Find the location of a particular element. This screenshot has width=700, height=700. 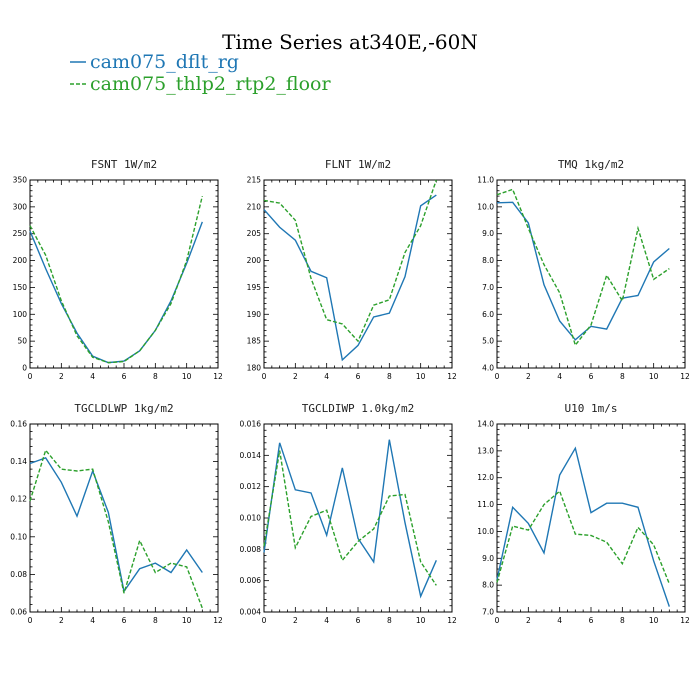

y-tick-label: 0.14 is located at coordinates (18, 461).